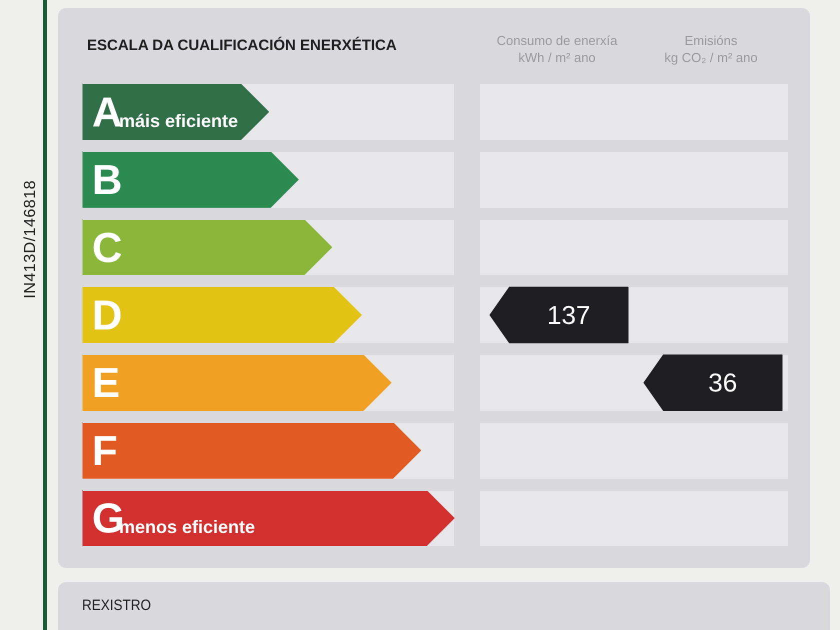 The width and height of the screenshot is (840, 630). Describe the element at coordinates (242, 45) in the screenshot. I see `chart-title: ESCALA DA CUALIFICACIÓN ENERXÉTICA` at that location.